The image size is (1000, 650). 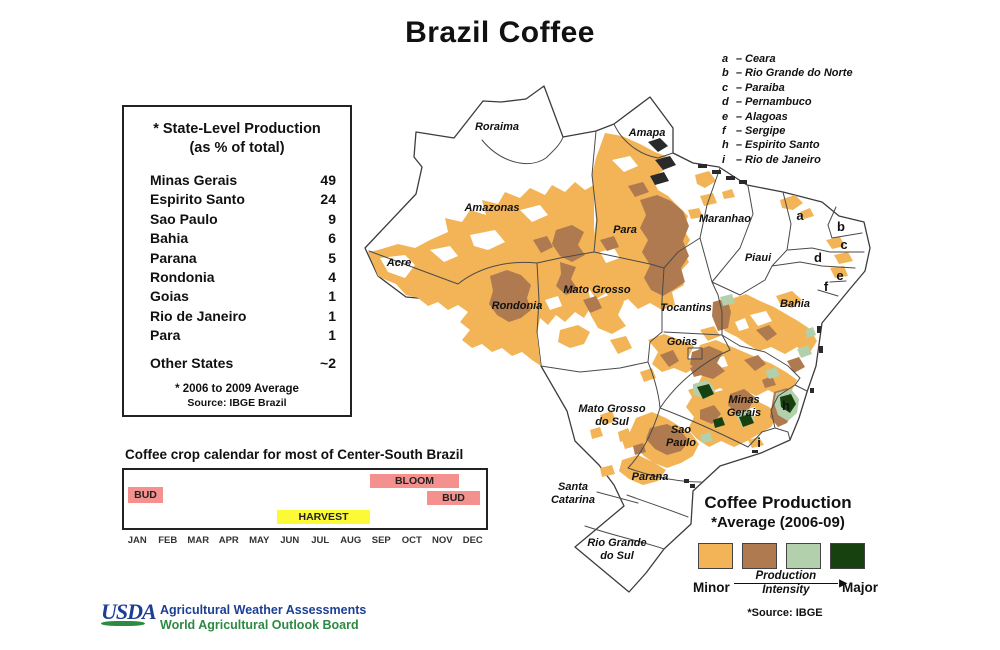 I want to click on table-row: Sao Paulo 9, so click(x=243, y=219).